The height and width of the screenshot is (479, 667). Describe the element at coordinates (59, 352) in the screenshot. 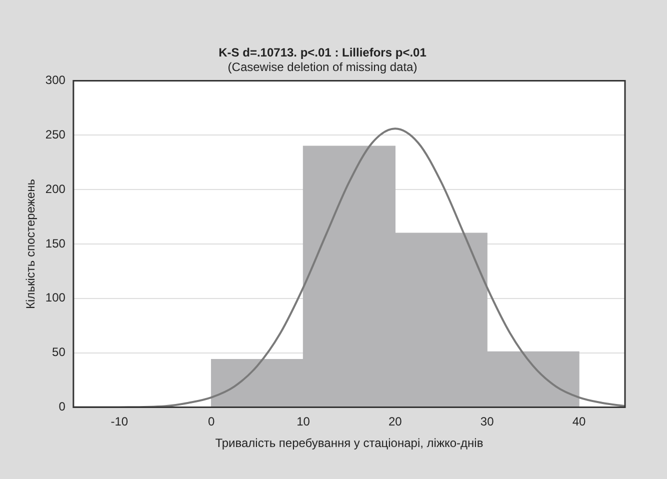

I see `y-tick-label: 50` at that location.